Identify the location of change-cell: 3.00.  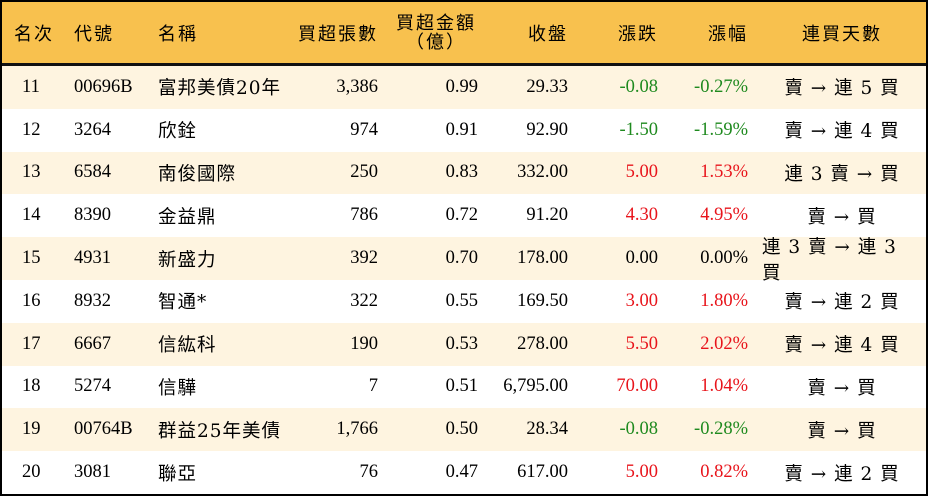
(641, 300).